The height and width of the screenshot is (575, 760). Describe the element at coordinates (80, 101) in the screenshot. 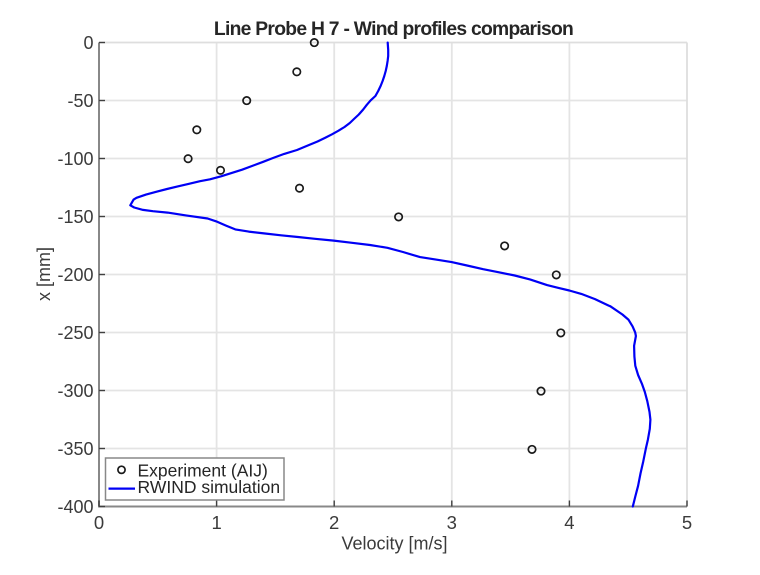

I see `svg-text: -50` at that location.